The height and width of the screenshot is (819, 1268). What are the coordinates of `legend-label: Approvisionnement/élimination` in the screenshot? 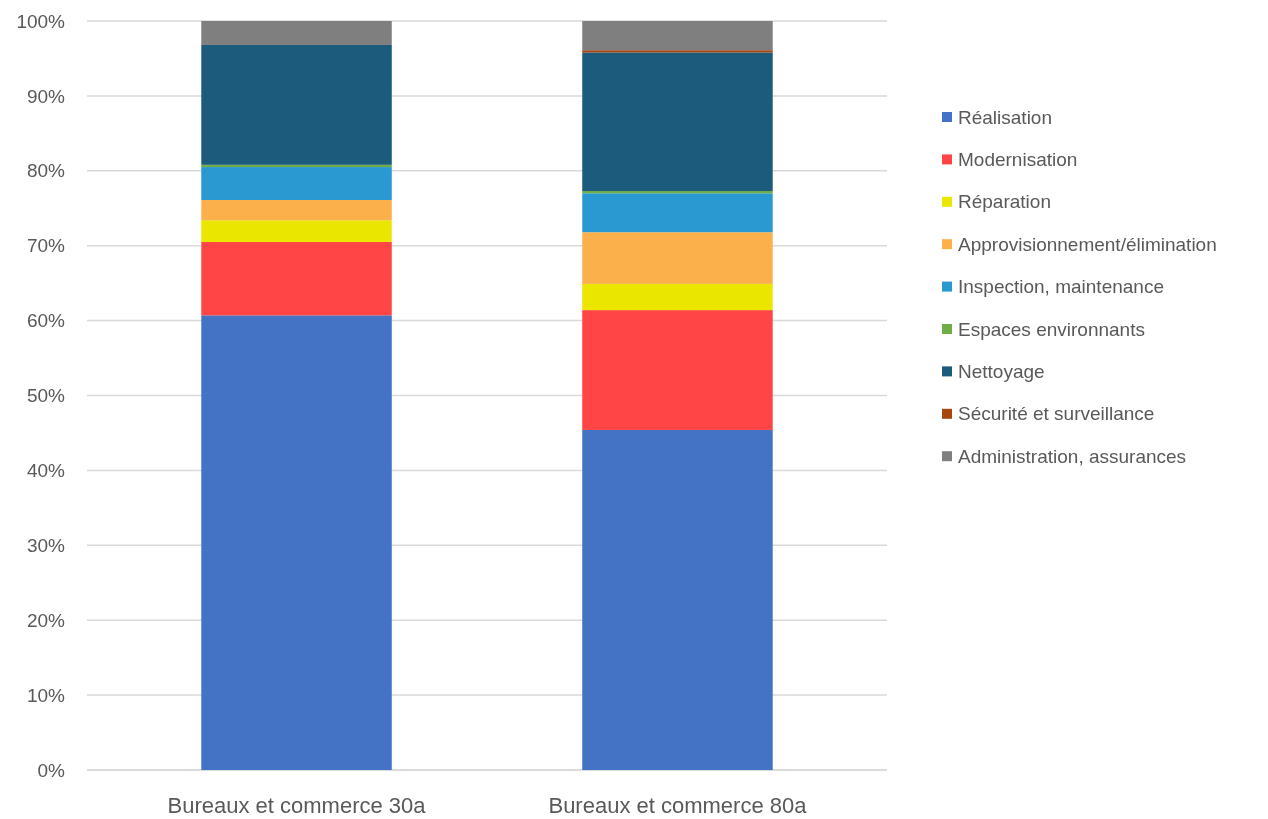 It's located at (1087, 244).